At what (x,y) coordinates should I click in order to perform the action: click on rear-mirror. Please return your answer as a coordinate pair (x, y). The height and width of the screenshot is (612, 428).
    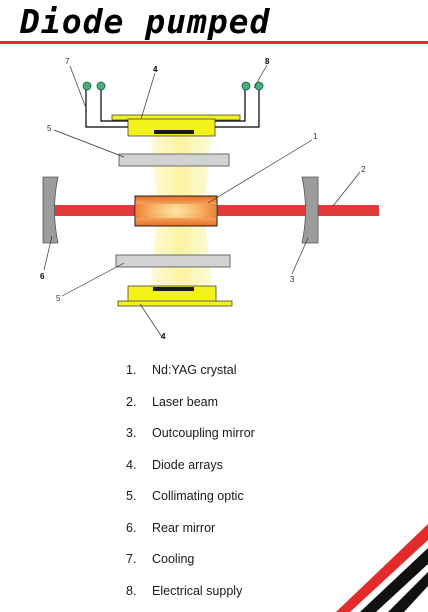
    Looking at the image, I should click on (50, 210).